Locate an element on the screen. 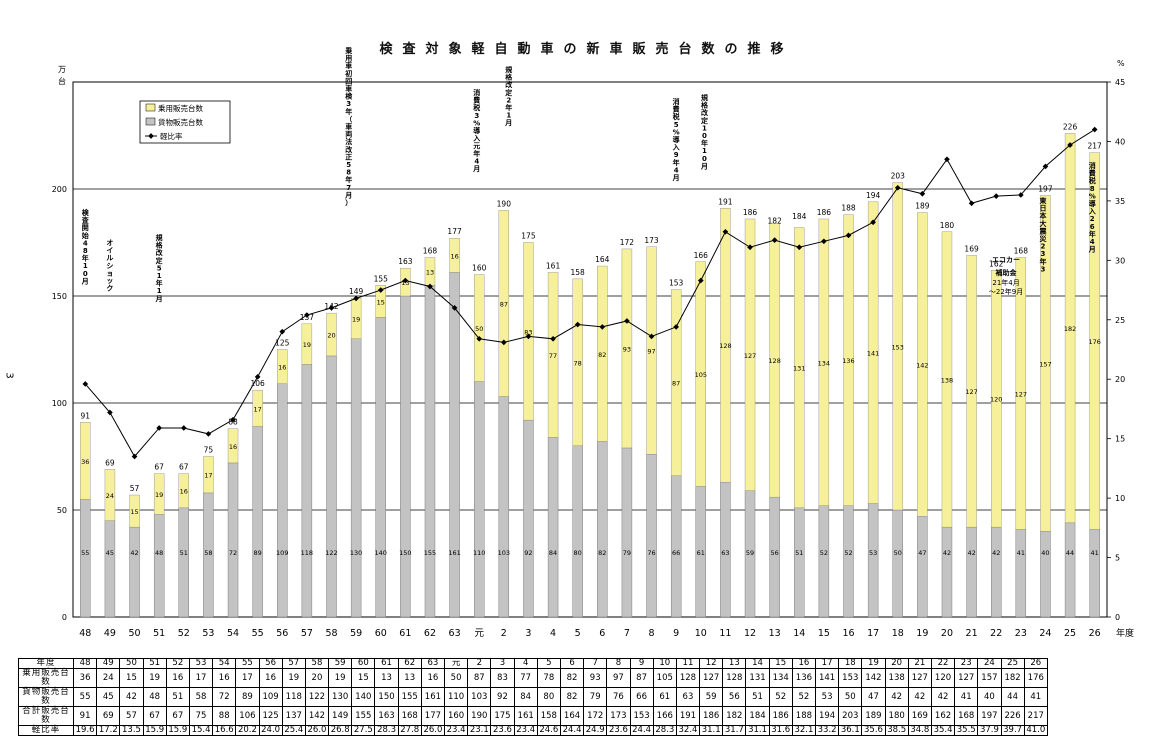 This screenshot has height=736, width=1173. table-cell: 47 is located at coordinates (873, 697).